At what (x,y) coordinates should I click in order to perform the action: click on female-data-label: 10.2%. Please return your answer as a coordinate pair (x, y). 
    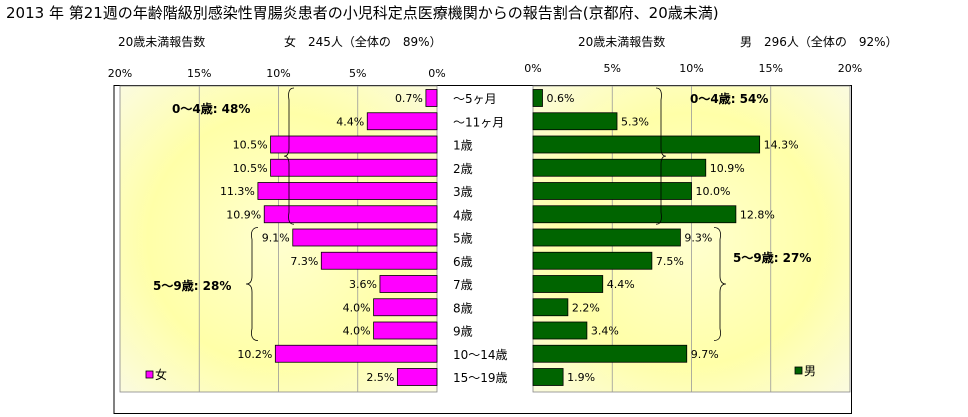
    Looking at the image, I should click on (254, 354).